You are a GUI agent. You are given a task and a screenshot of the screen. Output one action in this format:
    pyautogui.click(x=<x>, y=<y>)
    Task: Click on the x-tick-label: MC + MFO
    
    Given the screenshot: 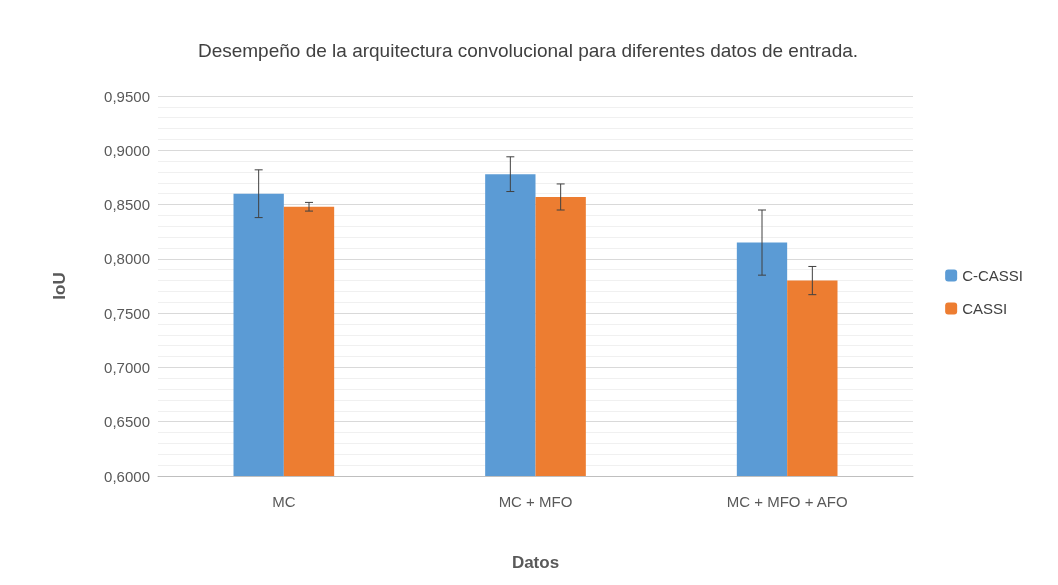 What is the action you would take?
    pyautogui.click(x=535, y=501)
    